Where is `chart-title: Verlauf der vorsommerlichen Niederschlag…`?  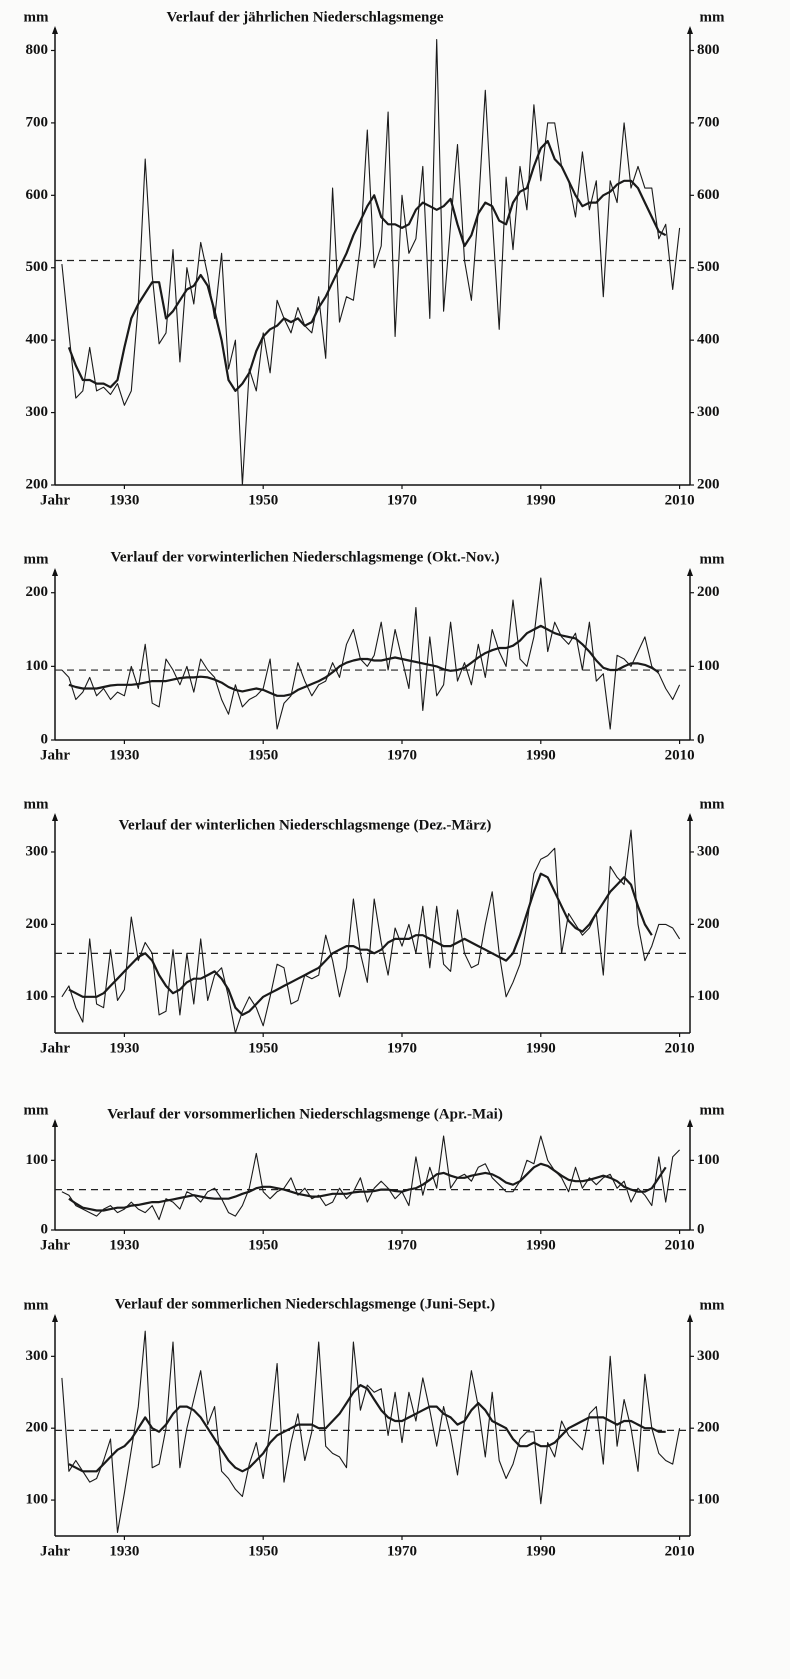 chart-title: Verlauf der vorsommerlichen Niederschlag… is located at coordinates (305, 1114).